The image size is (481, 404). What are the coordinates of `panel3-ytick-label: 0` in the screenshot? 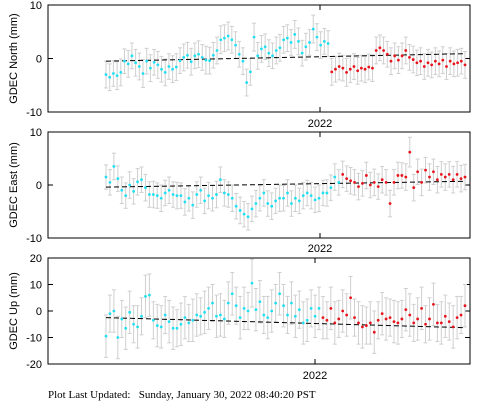 It's located at (39, 312).